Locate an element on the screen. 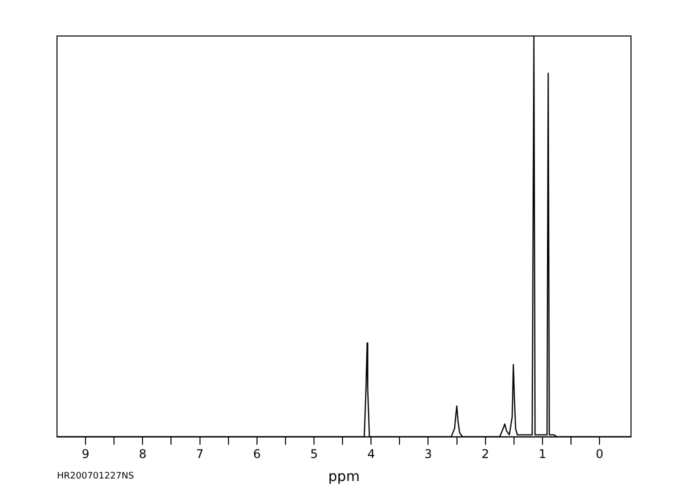 The height and width of the screenshot is (500, 680). x-tick-label: 3 is located at coordinates (428, 454).